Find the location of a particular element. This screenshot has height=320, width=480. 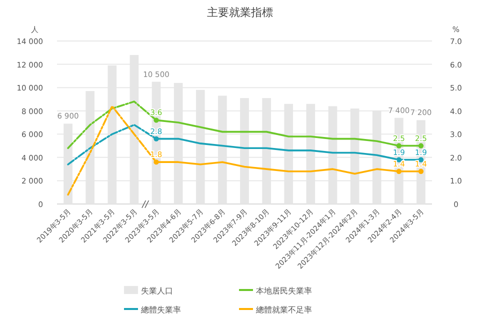

legend-label: 總體就業不足率 is located at coordinates (283, 310).